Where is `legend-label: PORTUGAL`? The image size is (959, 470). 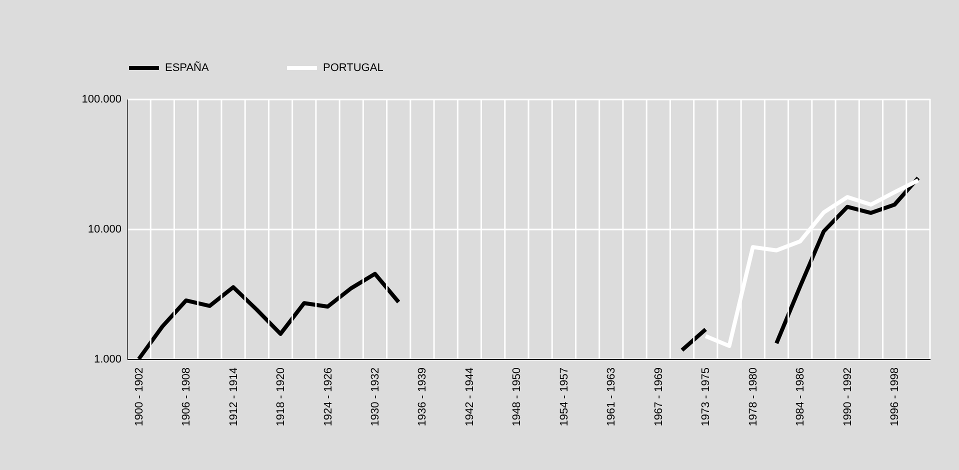 legend-label: PORTUGAL is located at coordinates (353, 68).